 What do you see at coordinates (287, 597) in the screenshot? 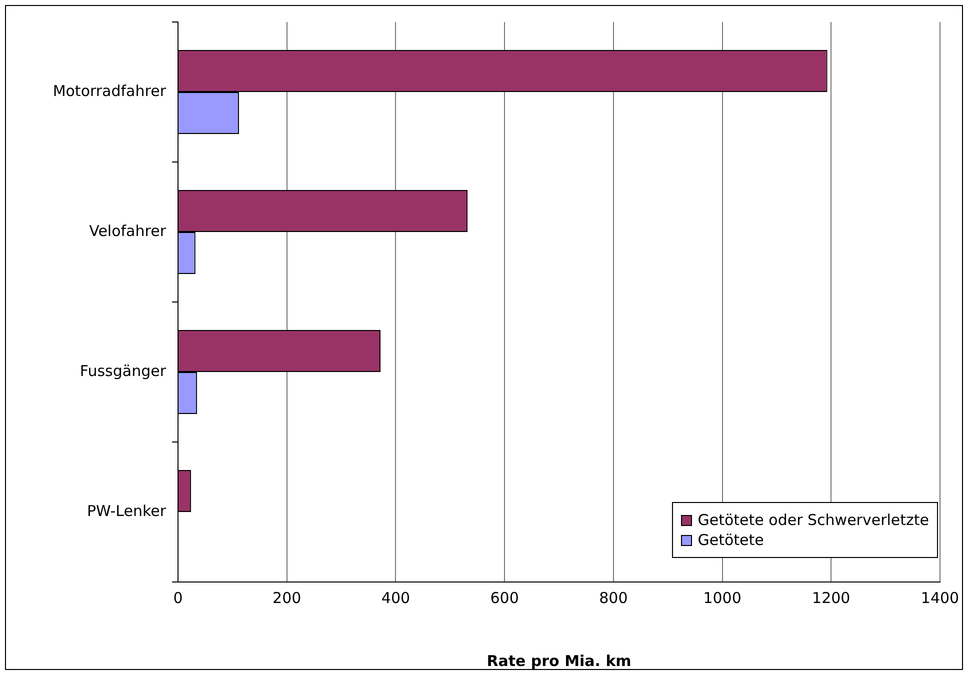
I see `x-tick-label: 200` at bounding box center [287, 597].